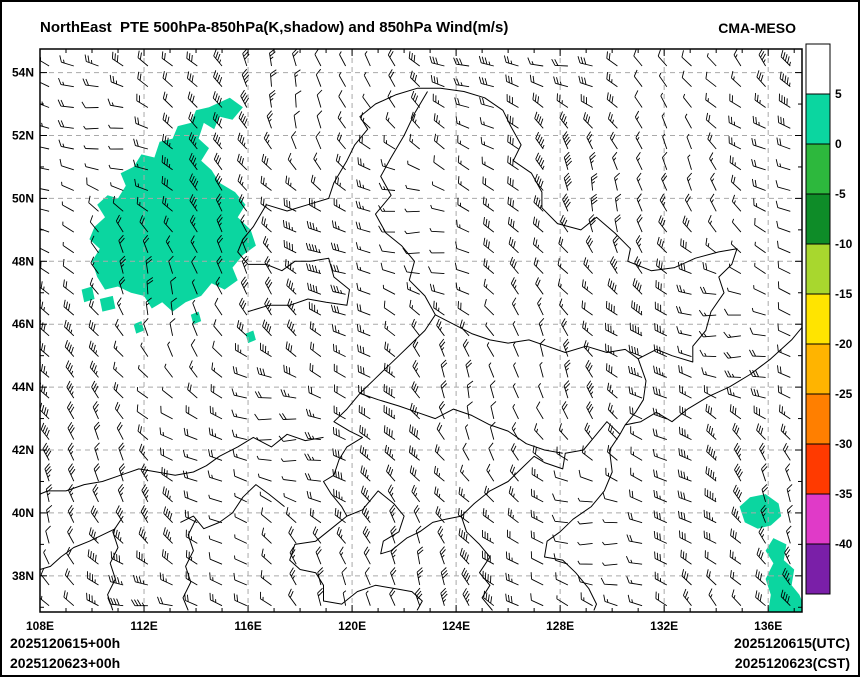 This screenshot has width=860, height=677. What do you see at coordinates (247, 626) in the screenshot?
I see `lon-tick-label: 116E` at bounding box center [247, 626].